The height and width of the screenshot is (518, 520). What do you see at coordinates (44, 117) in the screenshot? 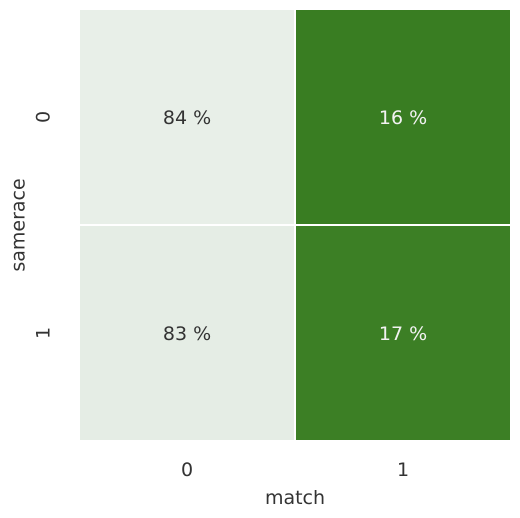
I see `y-tick-label-0: 0` at bounding box center [44, 117].